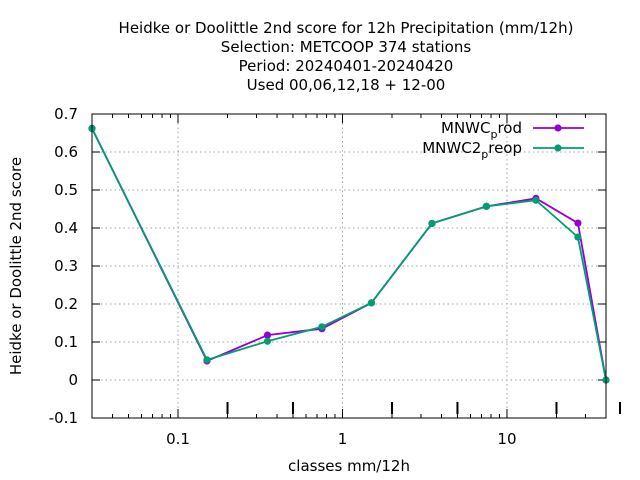 The height and width of the screenshot is (480, 640). Describe the element at coordinates (349, 466) in the screenshot. I see `x-axis-label: classes mm/12h` at that location.